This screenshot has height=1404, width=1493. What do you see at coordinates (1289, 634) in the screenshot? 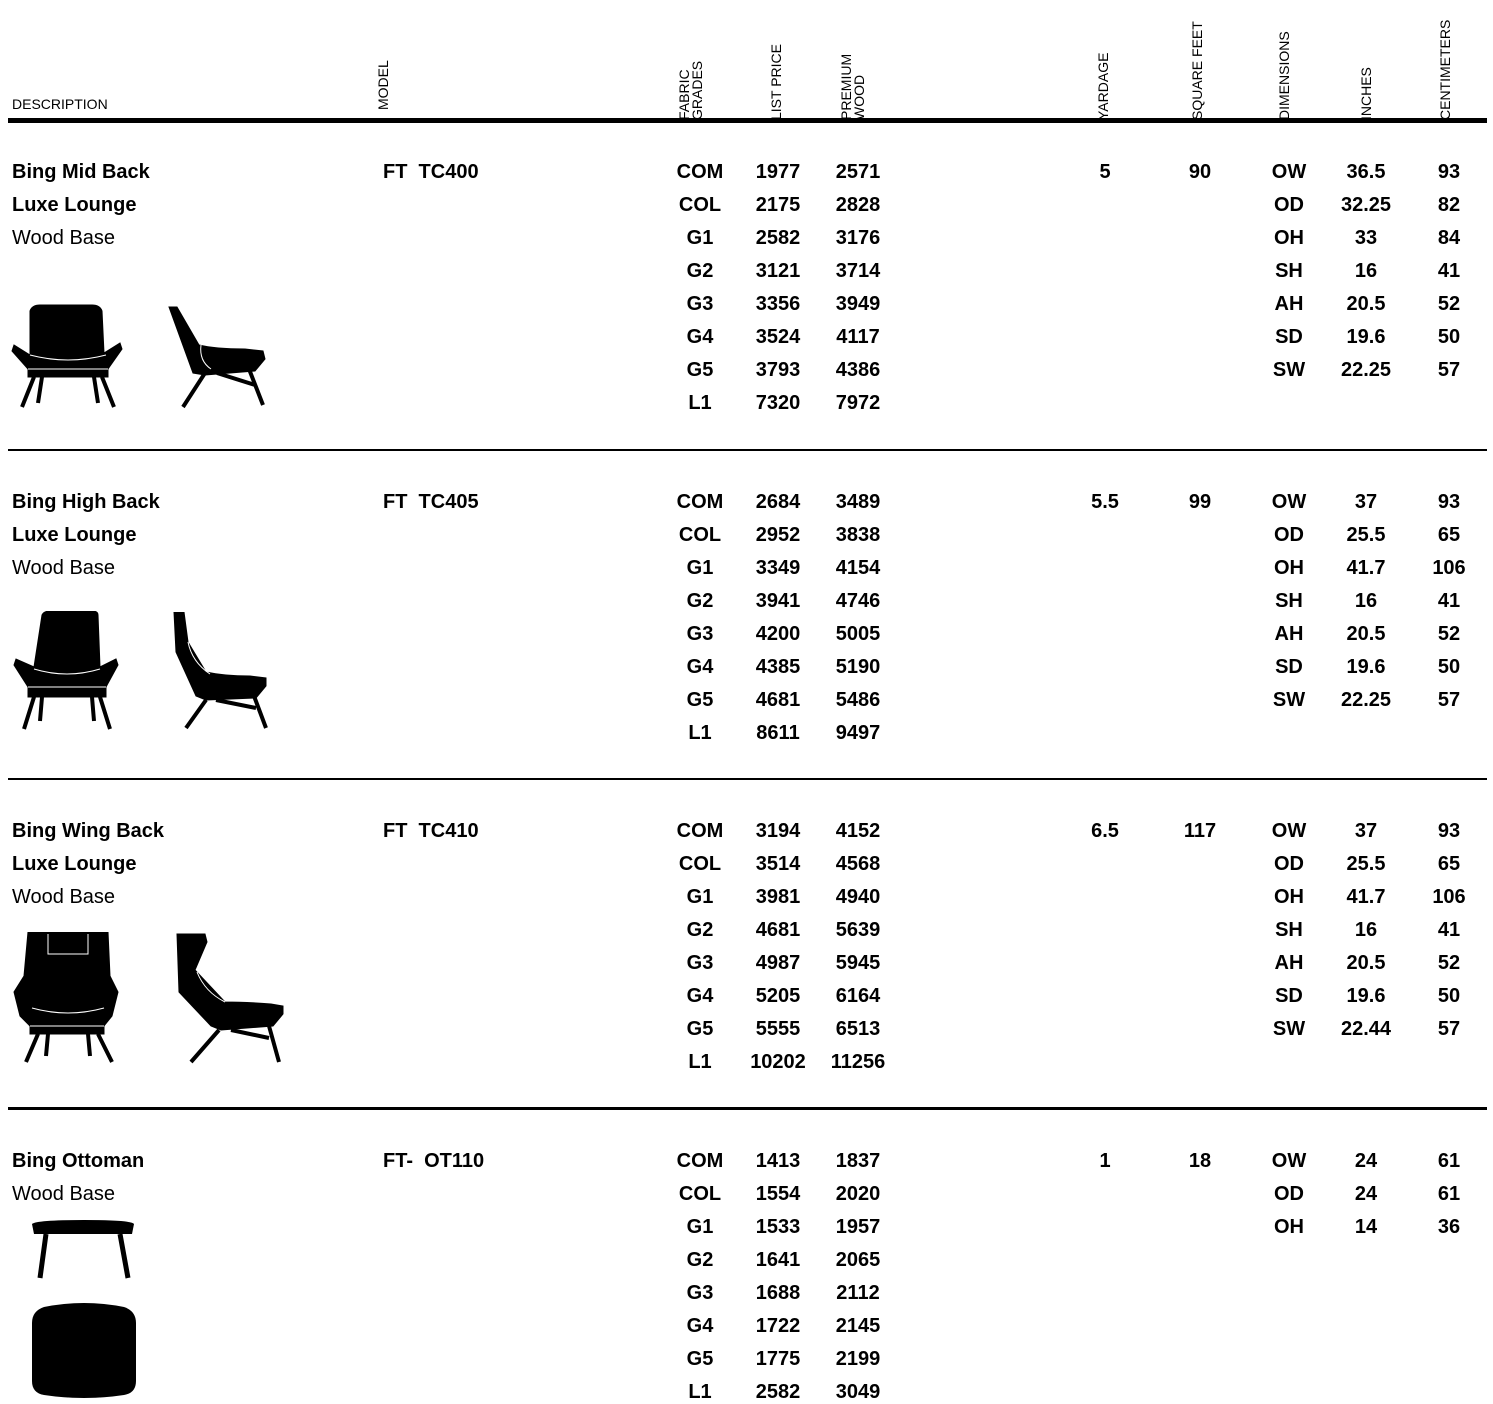
I see `dimension-code: AH` at bounding box center [1289, 634].